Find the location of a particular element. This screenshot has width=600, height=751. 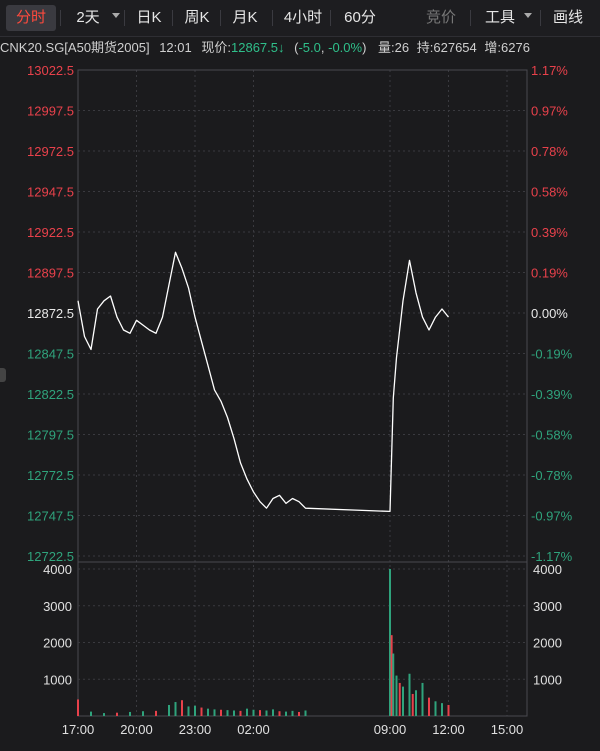

time-tick-label: 20:00 is located at coordinates (136, 729).